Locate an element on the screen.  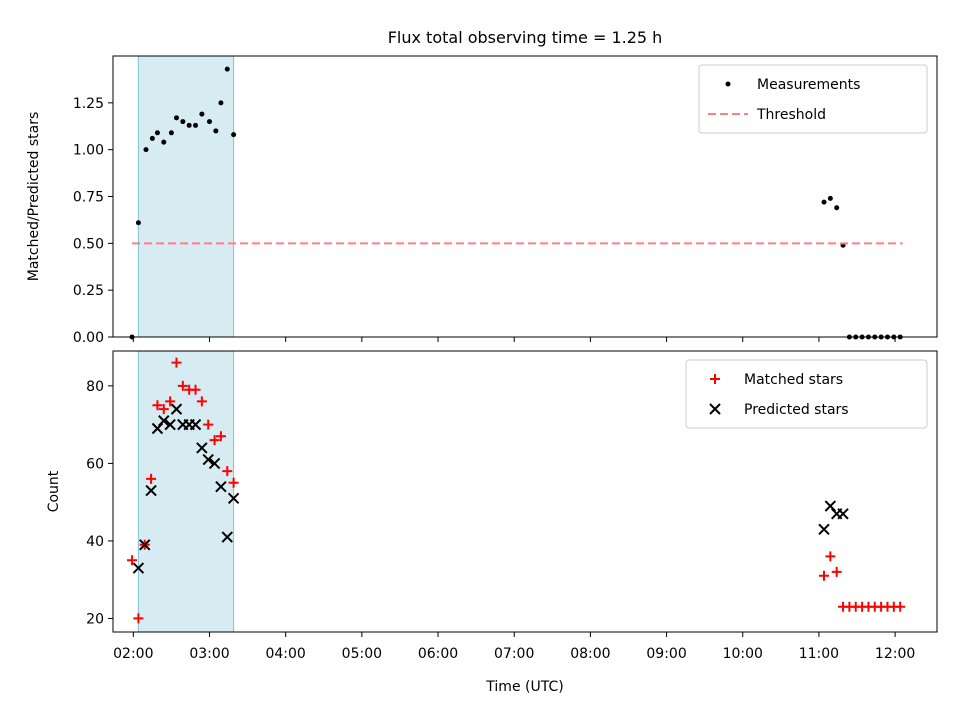
y-tick-label: 60 is located at coordinates (95, 464).